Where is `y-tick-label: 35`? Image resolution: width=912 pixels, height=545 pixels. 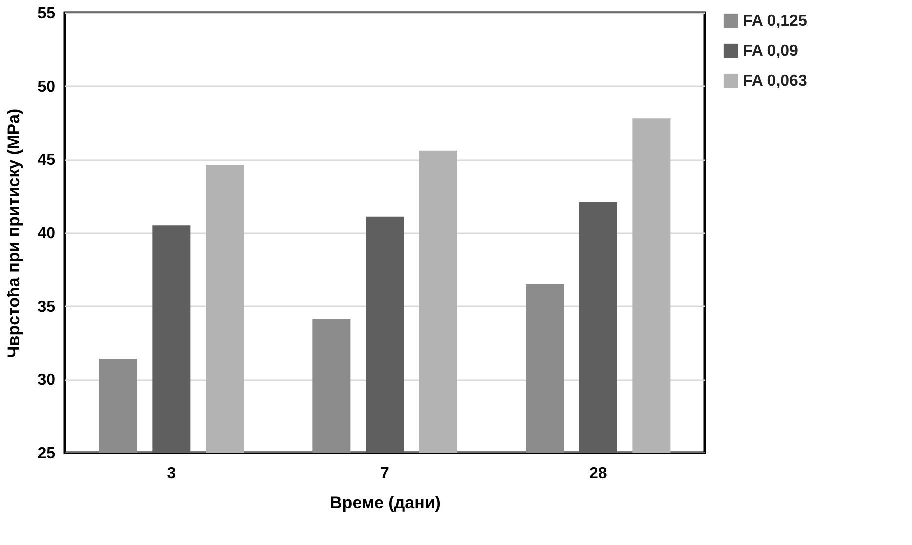
y-tick-label: 35 is located at coordinates (47, 307).